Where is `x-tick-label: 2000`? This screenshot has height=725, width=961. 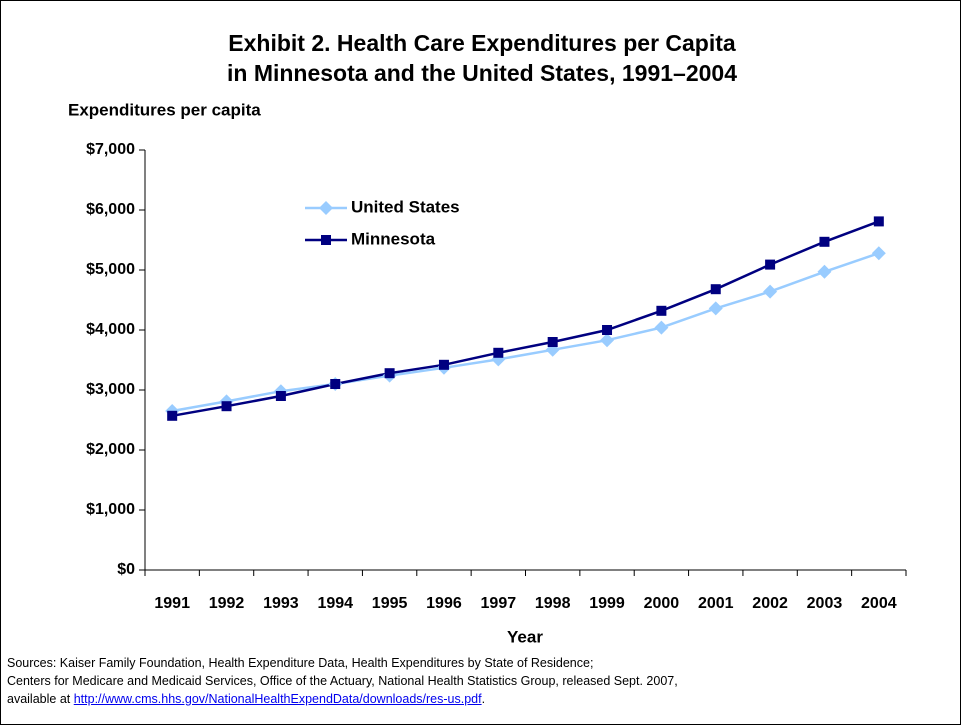 x-tick-label: 2000 is located at coordinates (662, 603).